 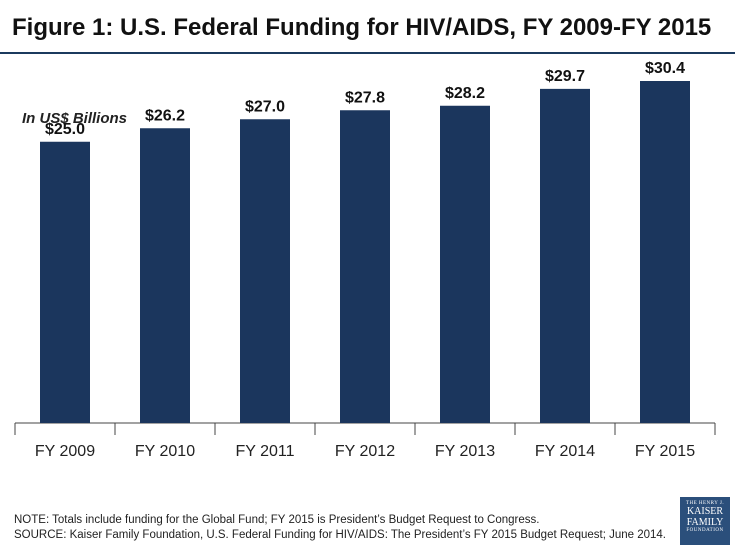 What do you see at coordinates (665, 252) in the screenshot?
I see `bar-fy-2015` at bounding box center [665, 252].